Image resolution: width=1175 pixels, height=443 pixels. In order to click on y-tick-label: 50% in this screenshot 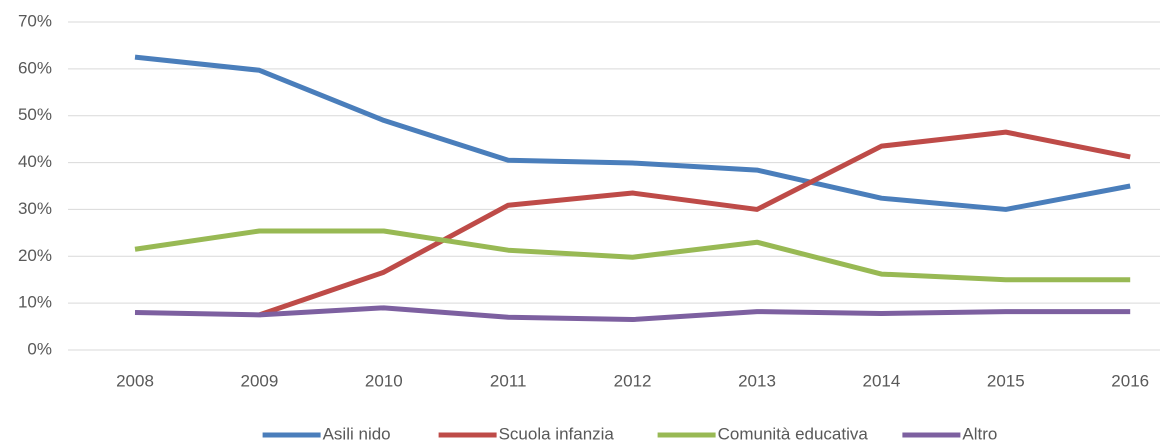, I will do `click(35, 114)`.